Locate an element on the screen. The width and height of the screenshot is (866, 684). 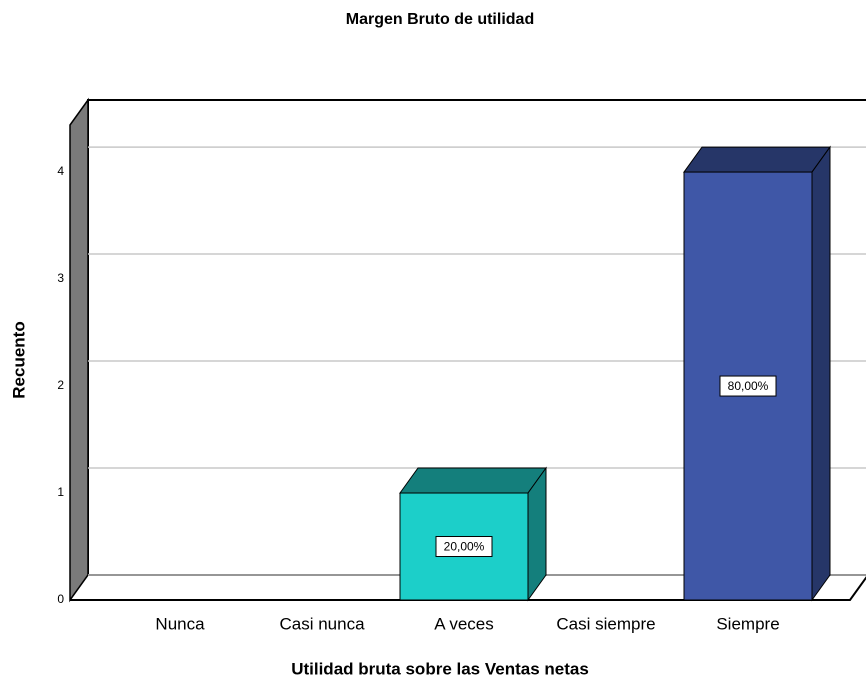
left-wall is located at coordinates (79, 350).